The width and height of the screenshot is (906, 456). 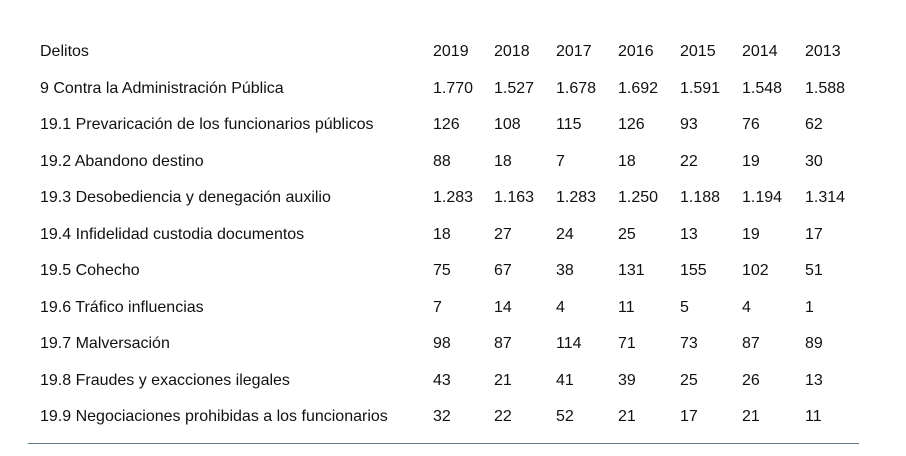 I want to click on value-cell: 1.194, so click(x=762, y=197).